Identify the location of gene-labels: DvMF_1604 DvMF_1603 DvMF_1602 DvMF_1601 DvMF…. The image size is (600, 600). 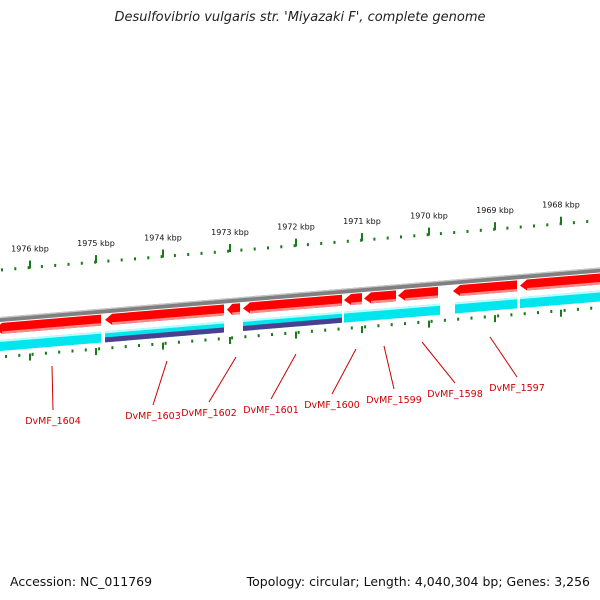
(285, 381).